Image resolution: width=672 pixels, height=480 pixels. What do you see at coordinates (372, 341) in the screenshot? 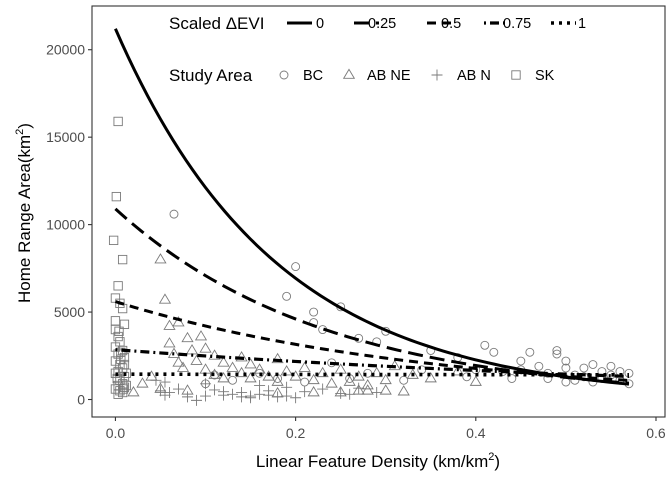
I see `fit-line-0.5` at bounding box center [372, 341].